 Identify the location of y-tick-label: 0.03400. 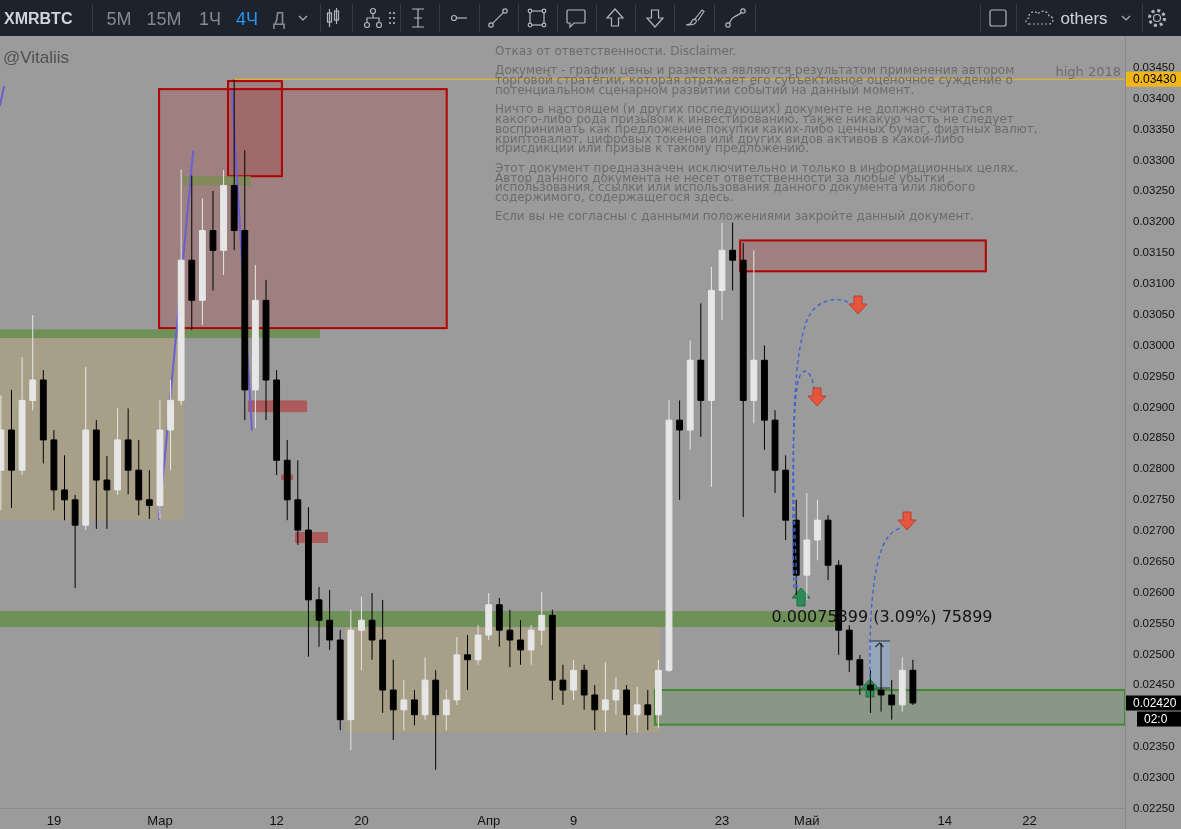
(1154, 97).